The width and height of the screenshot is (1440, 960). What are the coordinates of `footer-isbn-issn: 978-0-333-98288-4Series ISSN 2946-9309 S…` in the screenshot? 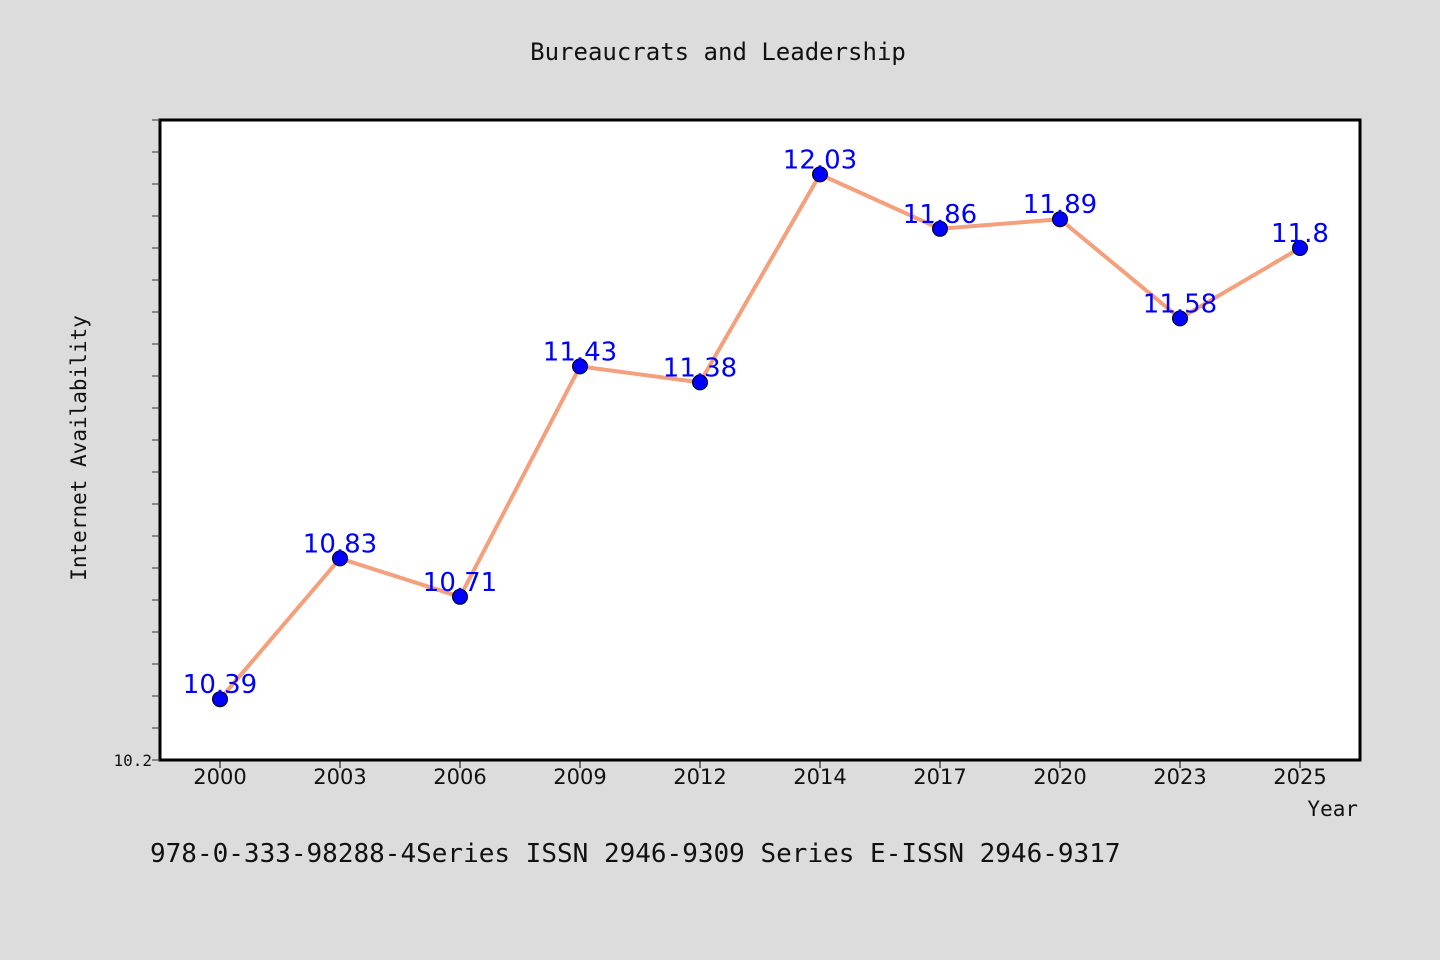 It's located at (635, 854).